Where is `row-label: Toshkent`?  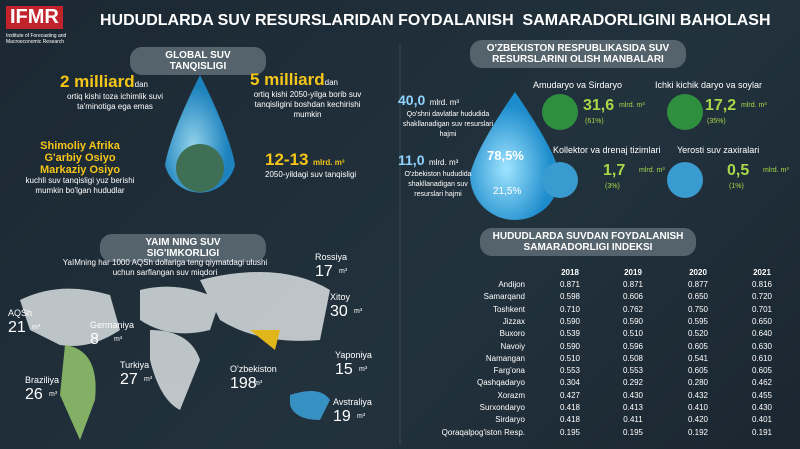 row-label: Toshkent is located at coordinates (508, 309).